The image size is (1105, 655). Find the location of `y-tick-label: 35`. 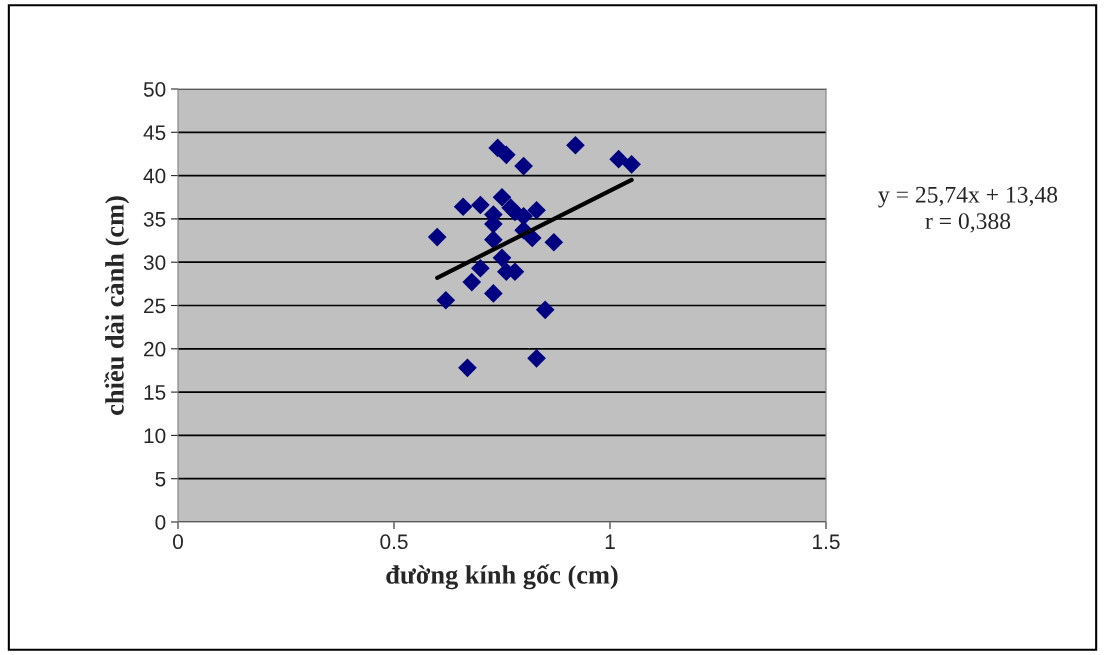

y-tick-label: 35 is located at coordinates (154, 219).